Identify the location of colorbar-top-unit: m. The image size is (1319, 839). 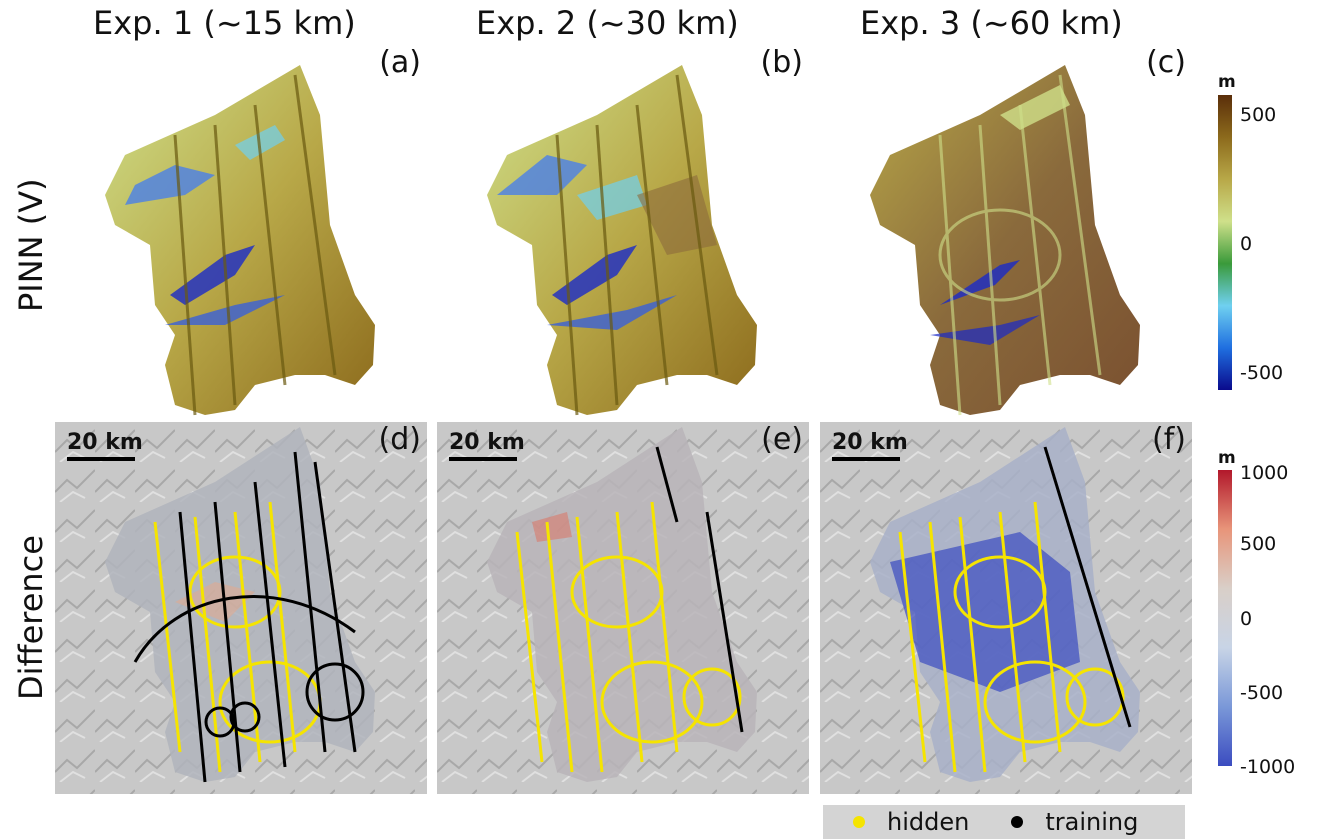
(1227, 82).